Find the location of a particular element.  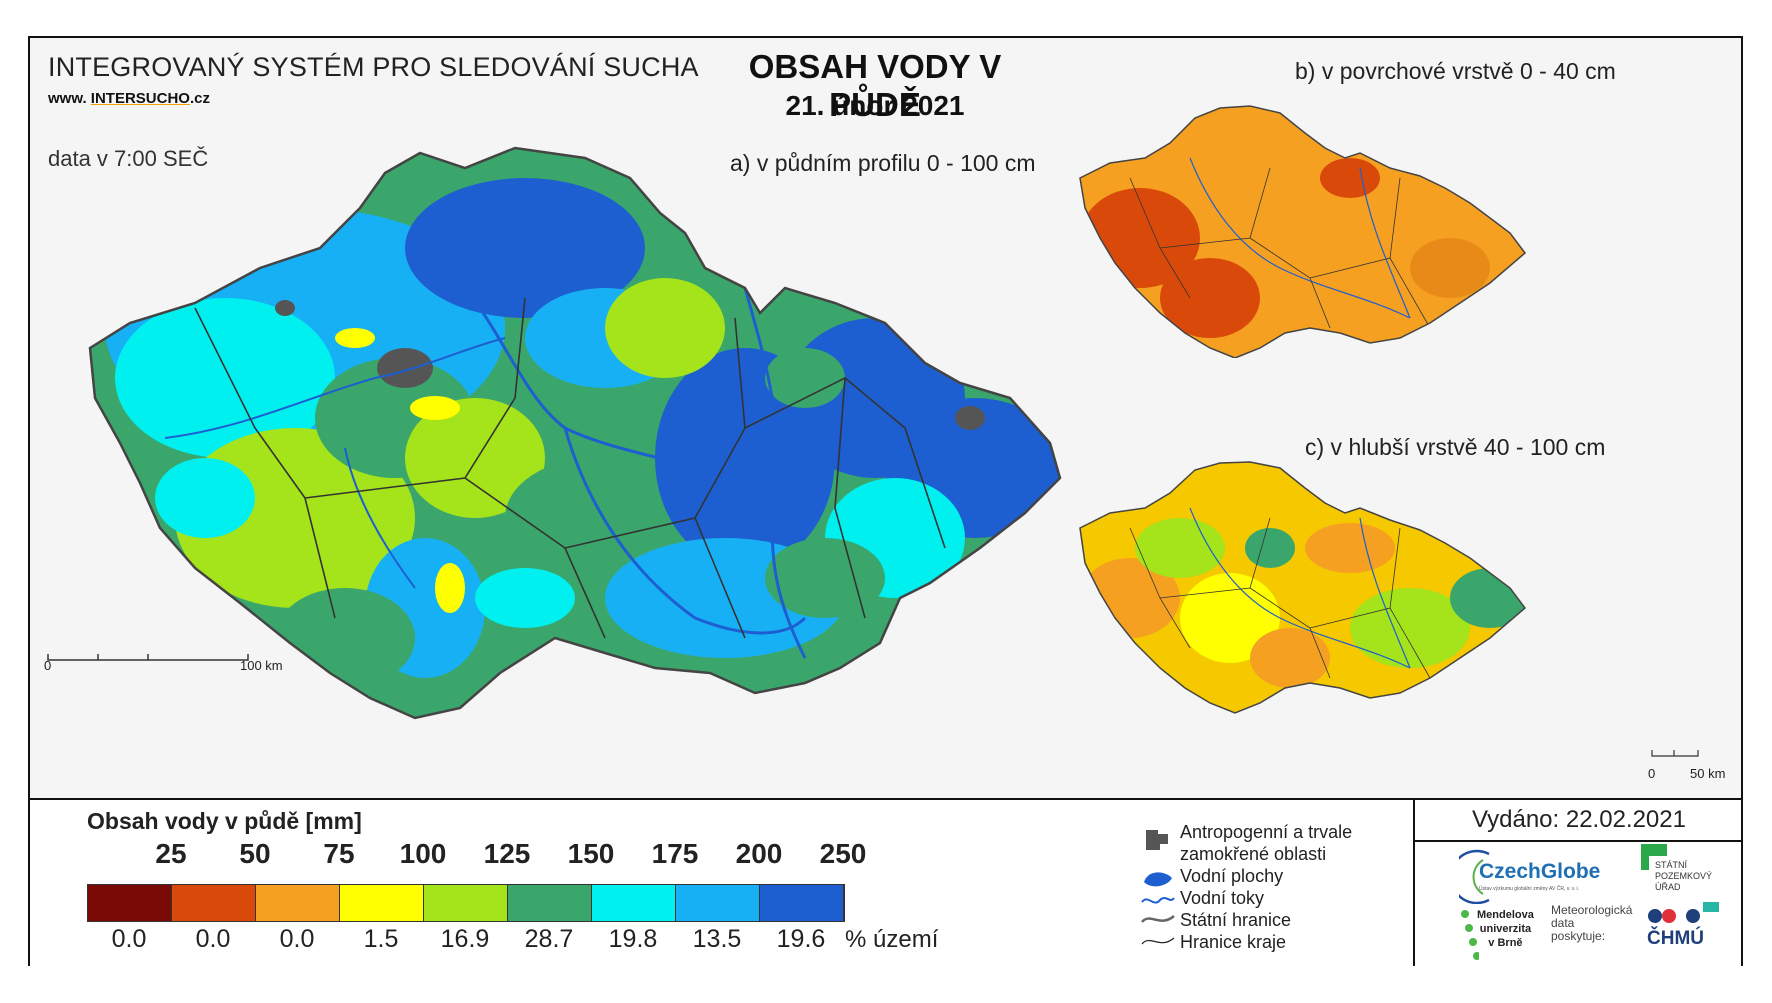

map-b-label: b) v povrchové vrstvě 0 - 40 cm is located at coordinates (1455, 71).